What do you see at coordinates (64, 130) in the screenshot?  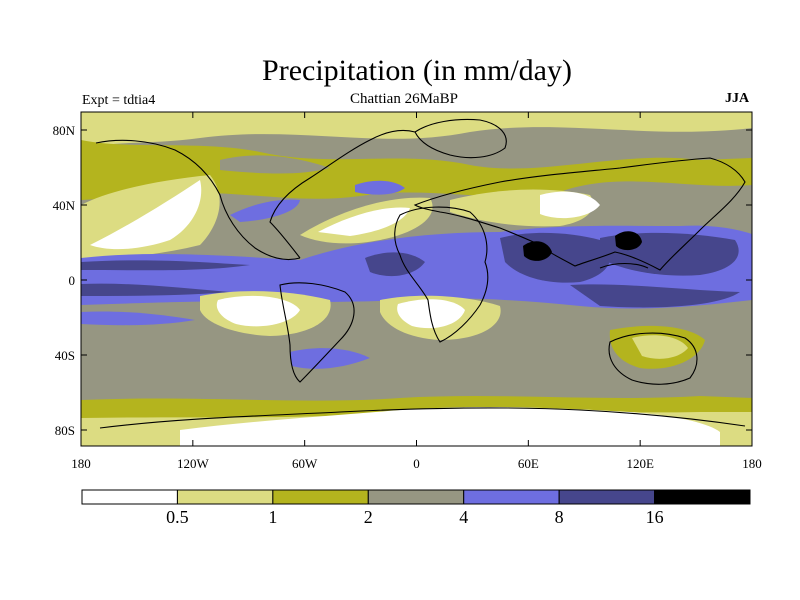 I see `y-tick-label: 80N` at bounding box center [64, 130].